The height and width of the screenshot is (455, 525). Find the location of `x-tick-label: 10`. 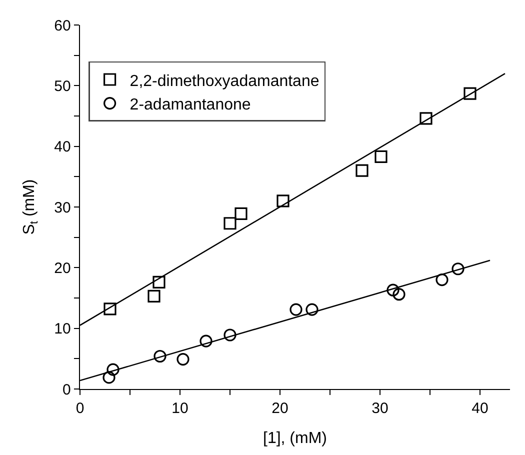

x-tick-label: 10 is located at coordinates (180, 409).